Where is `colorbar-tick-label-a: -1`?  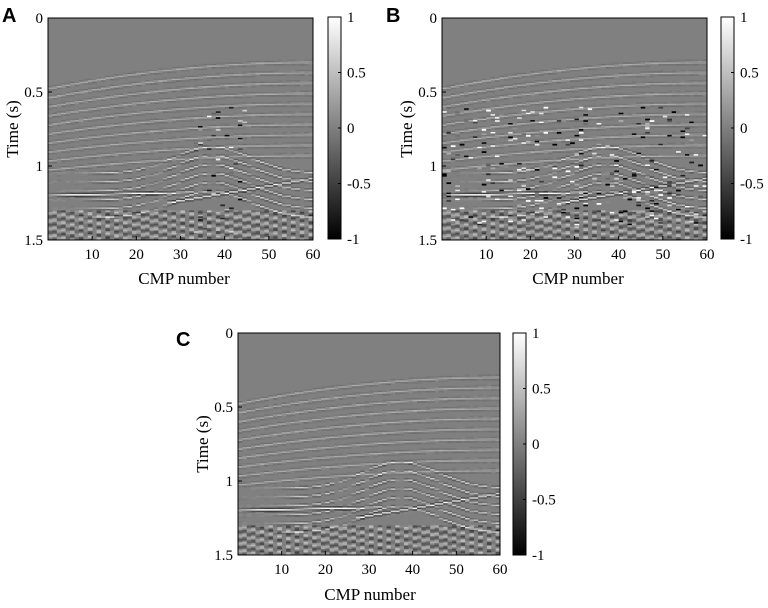
colorbar-tick-label-a: -1 is located at coordinates (353, 240).